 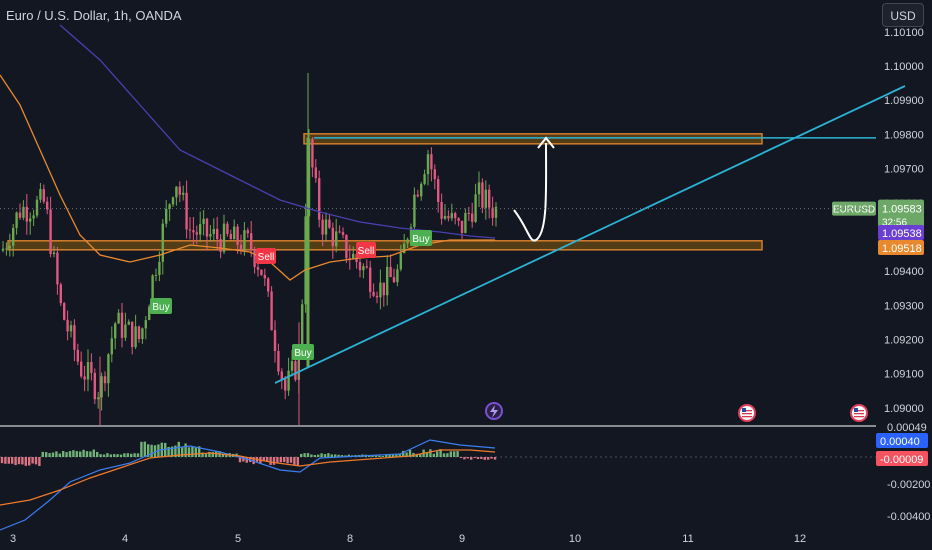 I want to click on price-tick-label: 1.09000, so click(x=904, y=409).